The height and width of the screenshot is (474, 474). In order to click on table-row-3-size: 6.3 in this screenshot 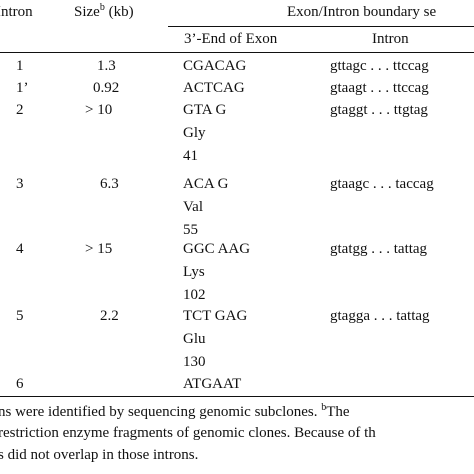, I will do `click(109, 184)`.